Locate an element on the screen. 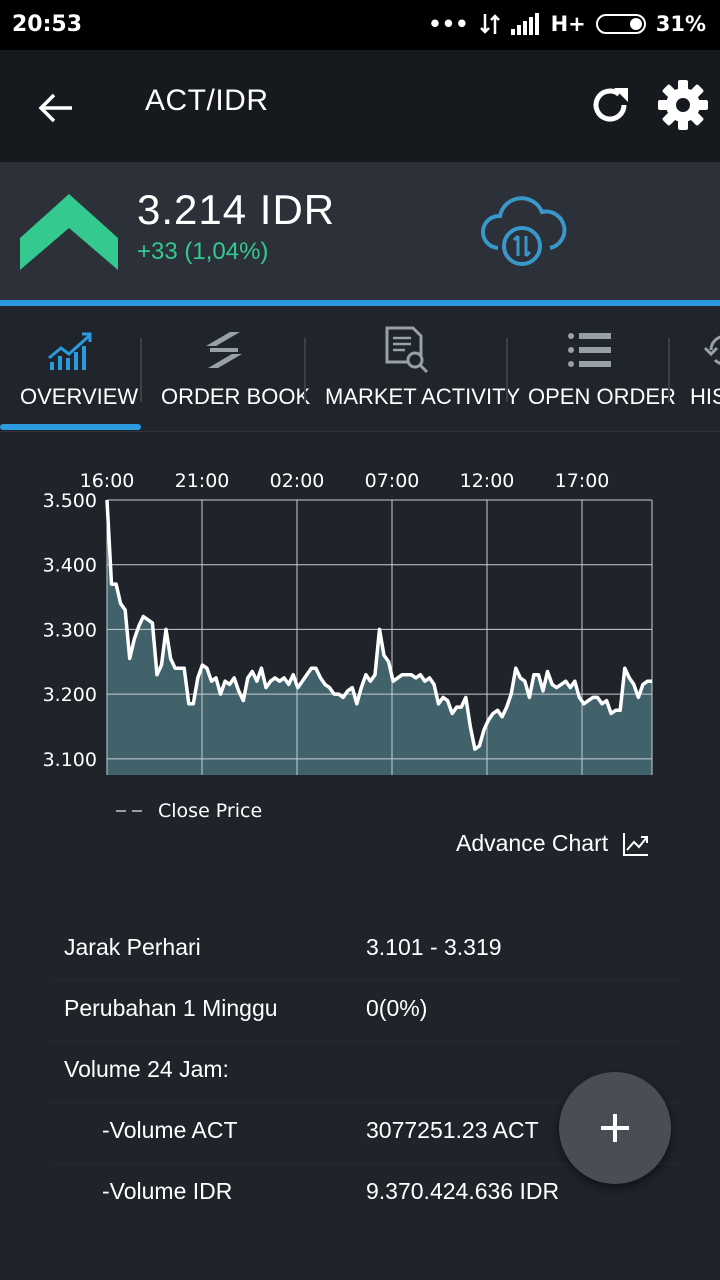  tab-label-history: HIS is located at coordinates (705, 396).